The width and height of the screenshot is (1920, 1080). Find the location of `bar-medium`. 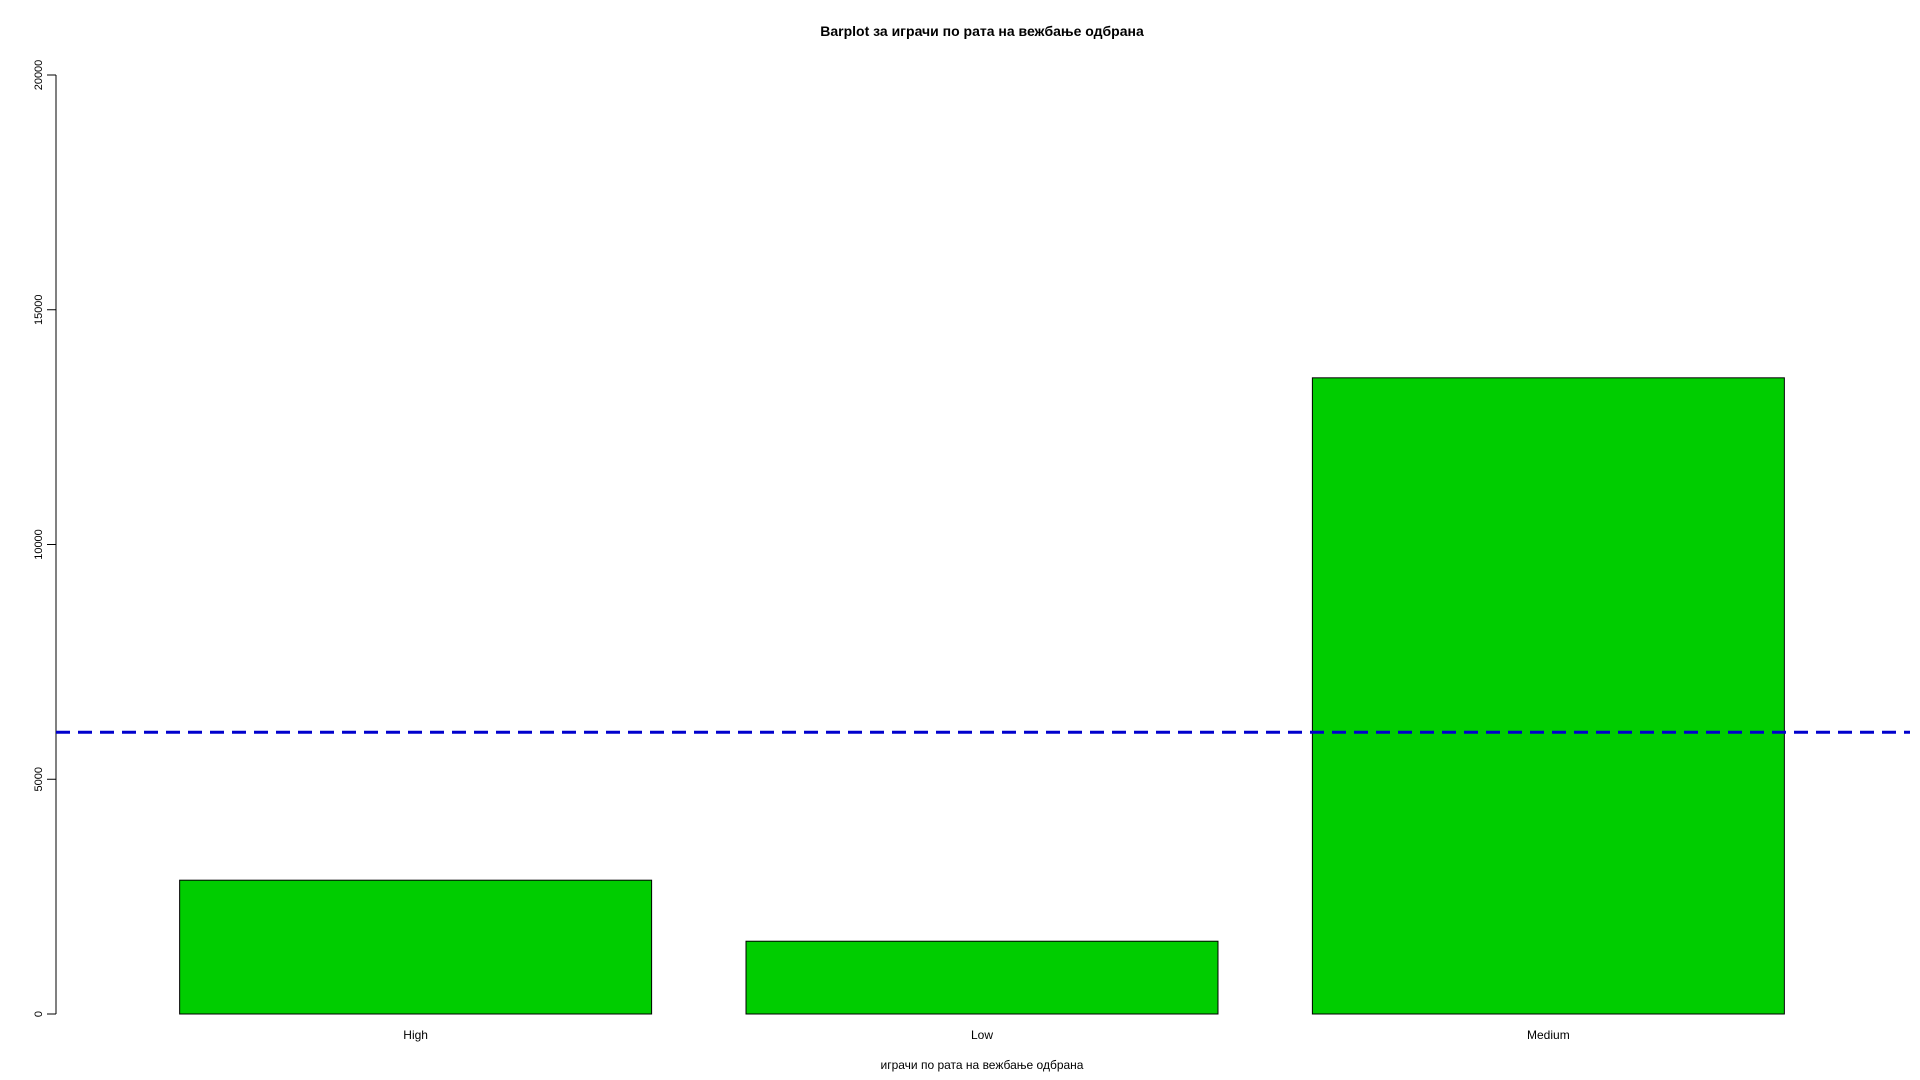

bar-medium is located at coordinates (1548, 696).